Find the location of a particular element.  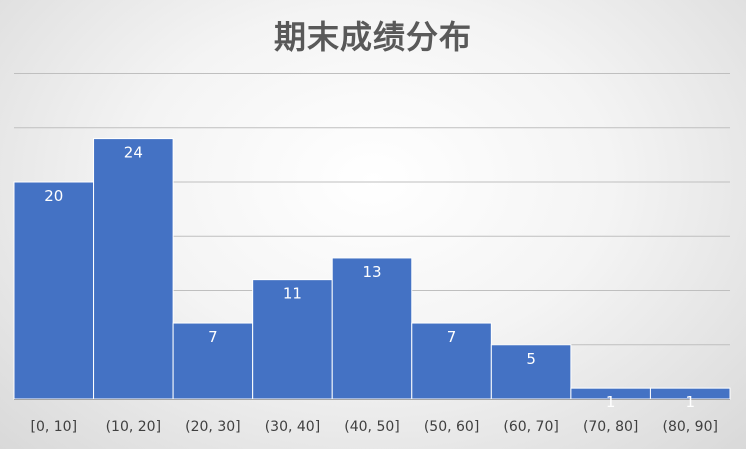

x-tick-label-0: [0, 10] is located at coordinates (54, 427).